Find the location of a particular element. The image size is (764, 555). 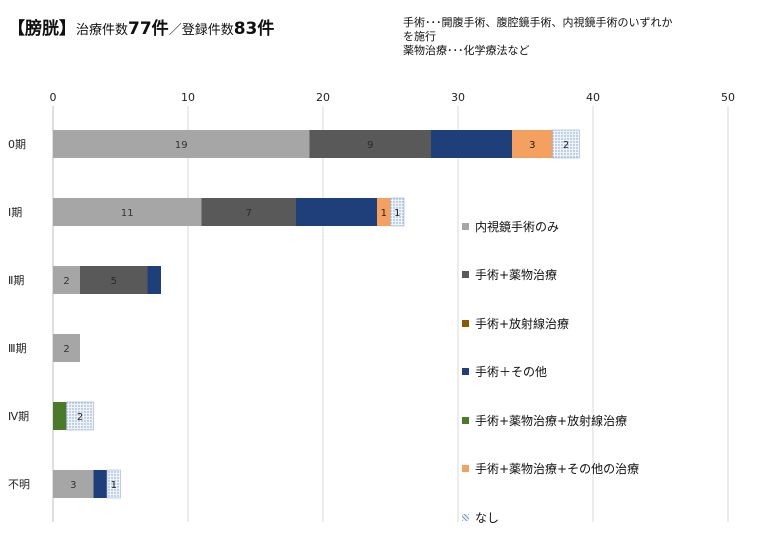

title-treated-label: 治療件数 is located at coordinates (102, 30).